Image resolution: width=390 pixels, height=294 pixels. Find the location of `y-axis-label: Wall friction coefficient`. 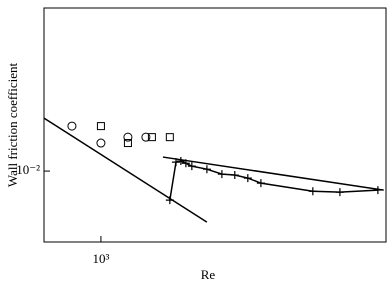

y-axis-label: Wall friction coefficient is located at coordinates (12, 124).